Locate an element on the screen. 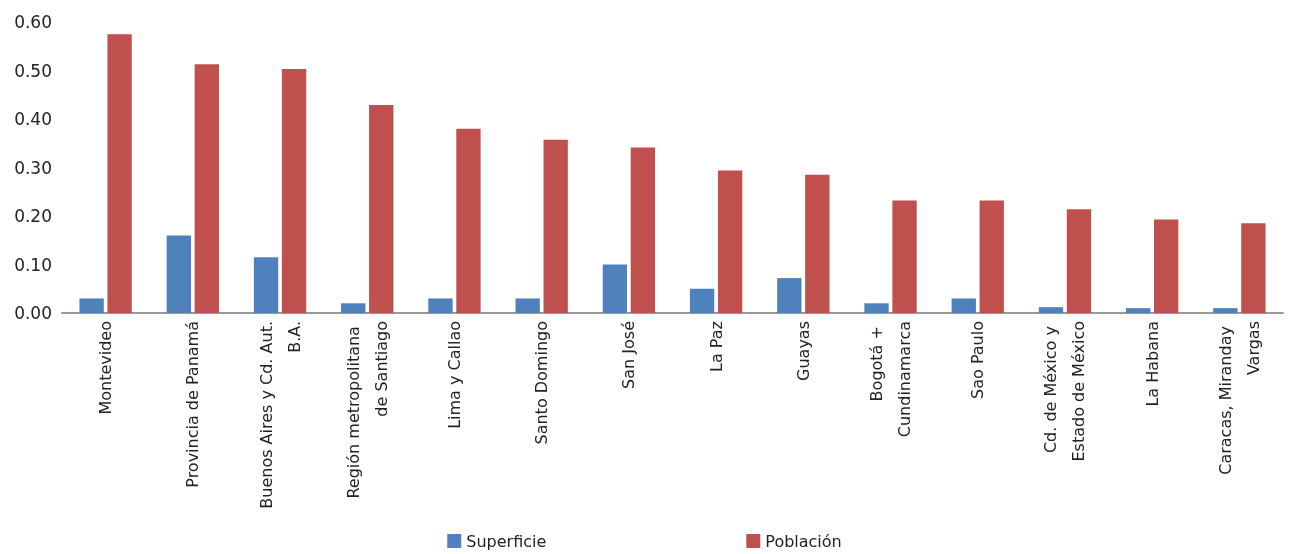 Image resolution: width=1289 pixels, height=554 pixels. legend-label: Población is located at coordinates (803, 541).